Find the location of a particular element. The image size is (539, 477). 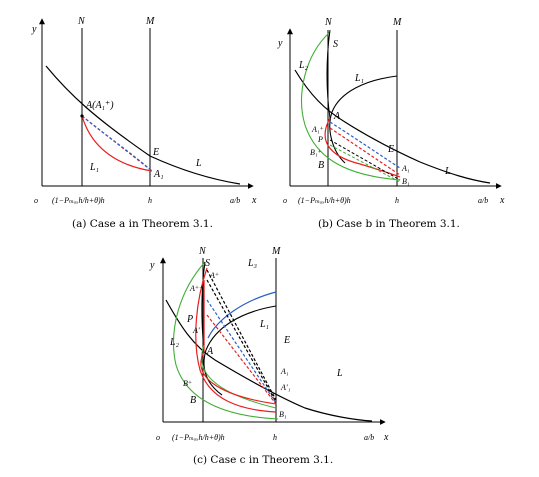

label-bp: B⁺ is located at coordinates (187, 383).